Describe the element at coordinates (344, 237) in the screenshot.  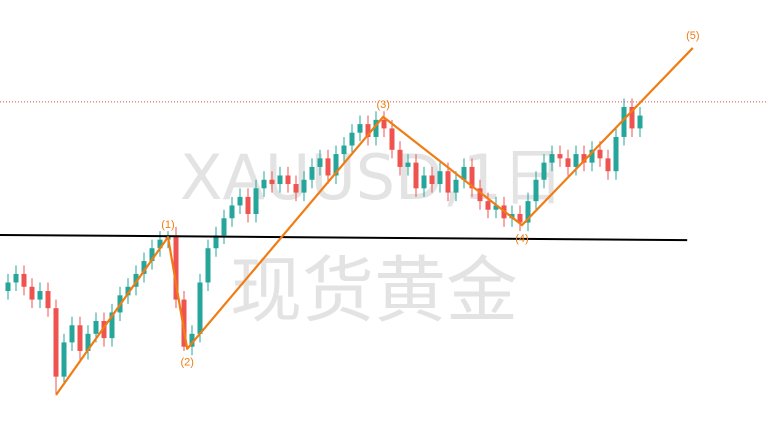
I see `trend-line` at that location.